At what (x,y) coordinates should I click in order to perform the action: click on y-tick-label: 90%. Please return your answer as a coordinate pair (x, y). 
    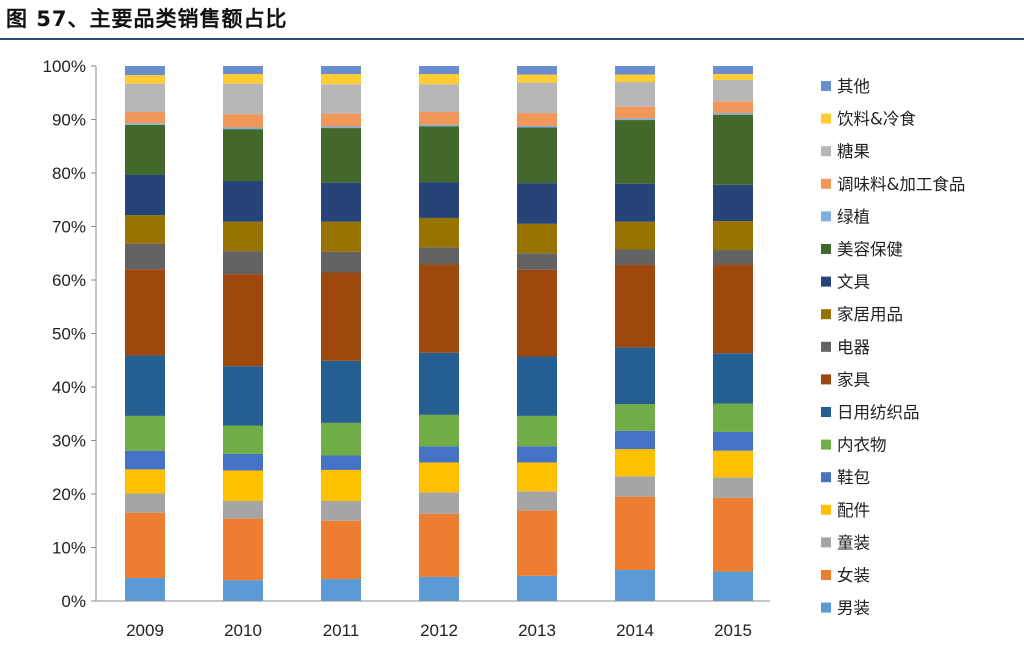
    Looking at the image, I should click on (69, 120).